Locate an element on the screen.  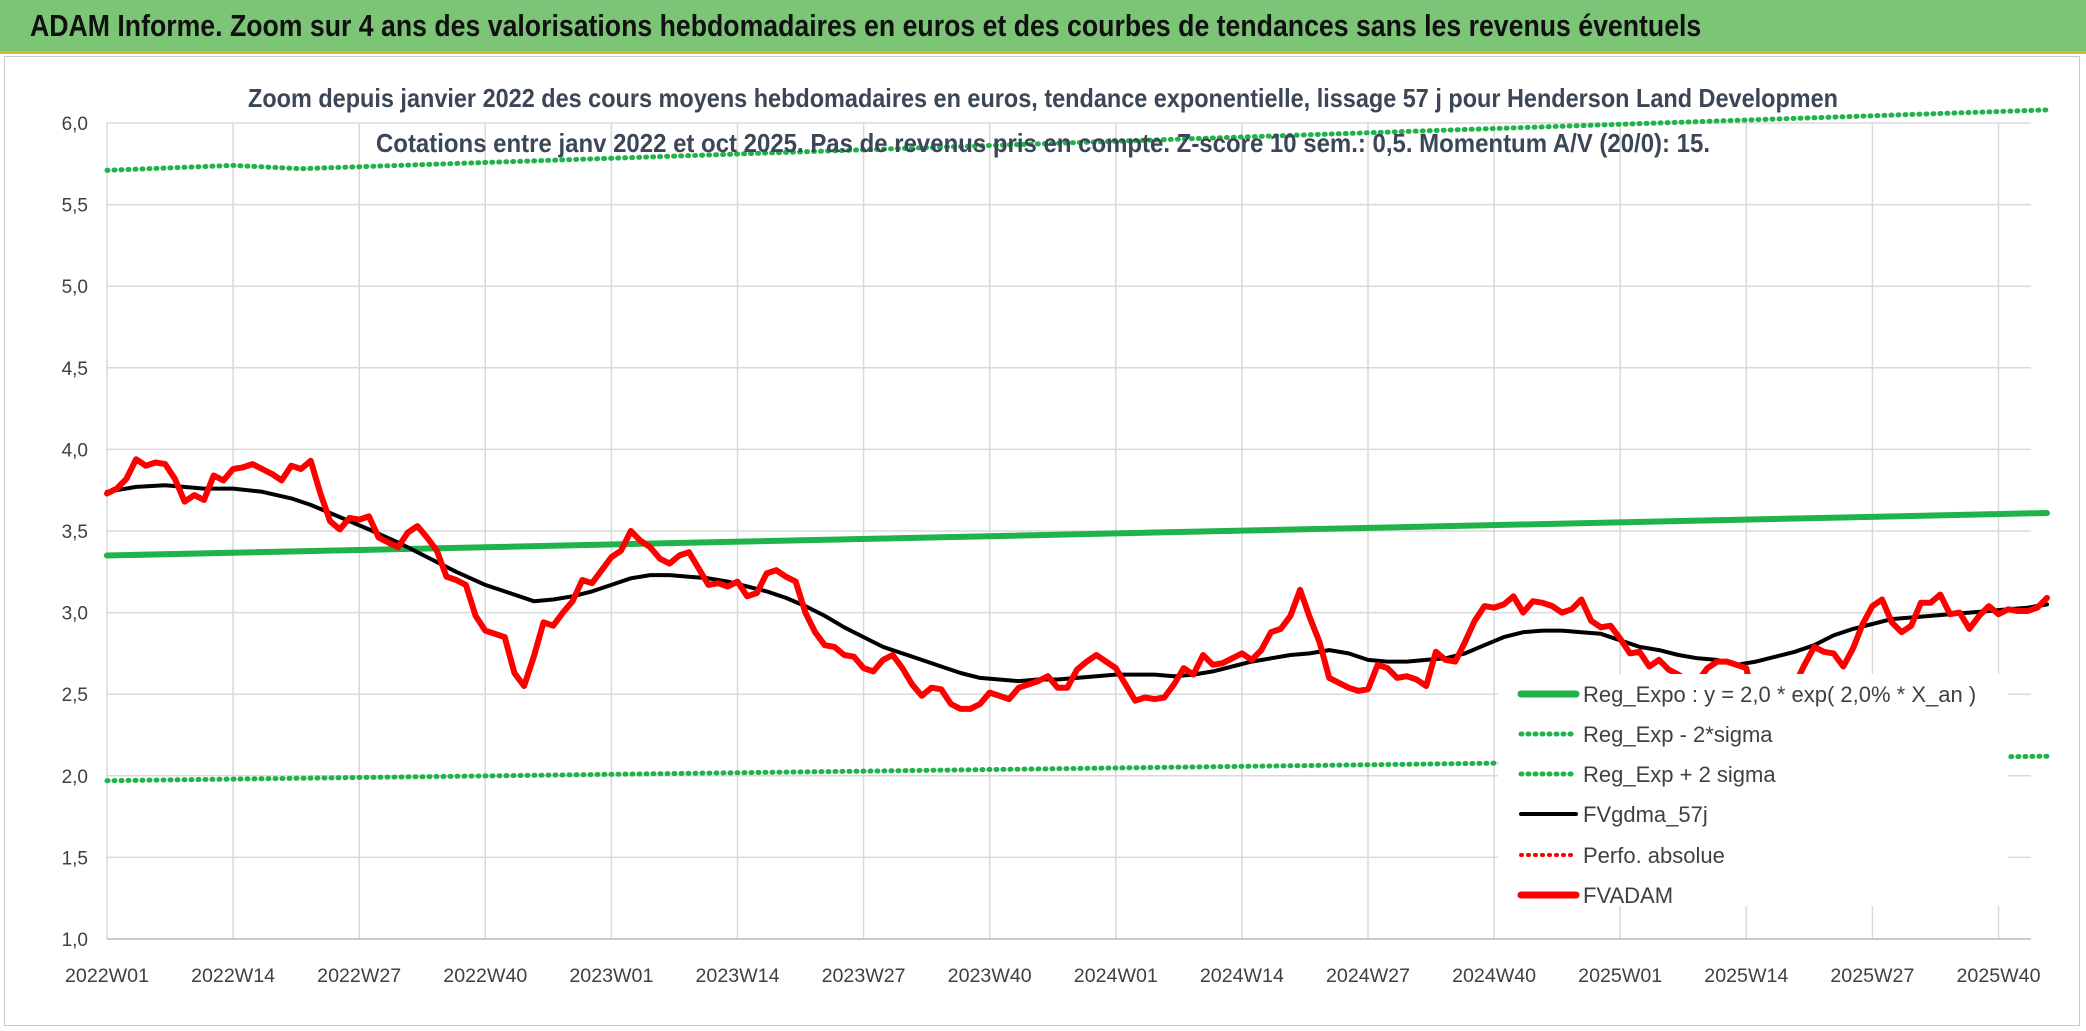
y-tick-label: 5,0 is located at coordinates (75, 287).